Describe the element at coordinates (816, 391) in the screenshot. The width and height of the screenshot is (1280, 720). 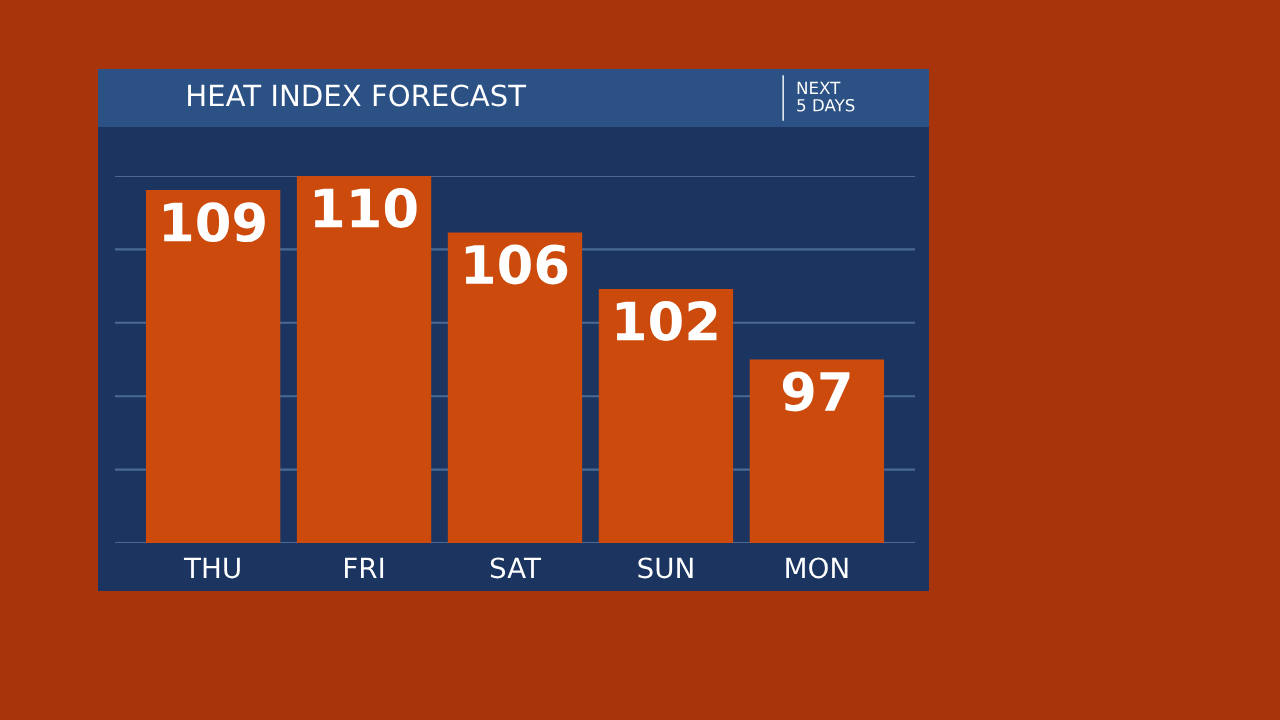
I see `data-label: 97` at that location.